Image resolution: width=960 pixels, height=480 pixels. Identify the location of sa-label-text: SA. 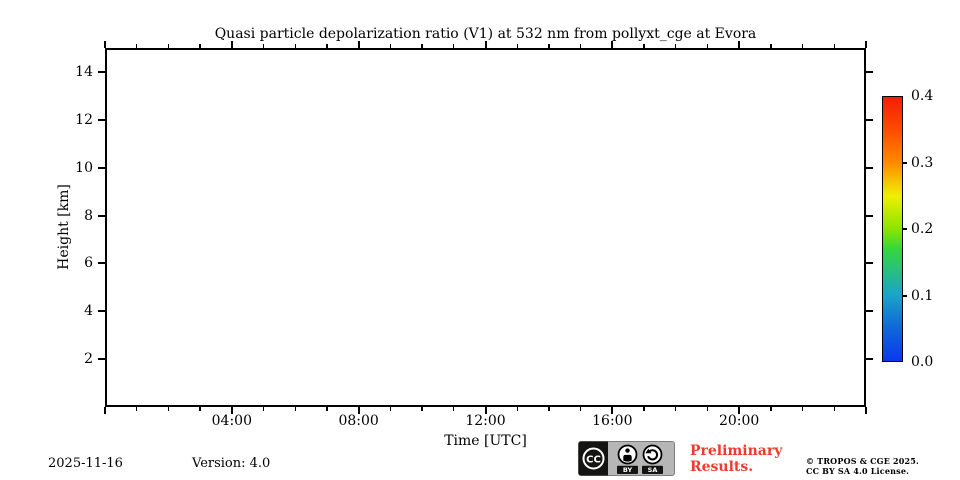
(653, 470).